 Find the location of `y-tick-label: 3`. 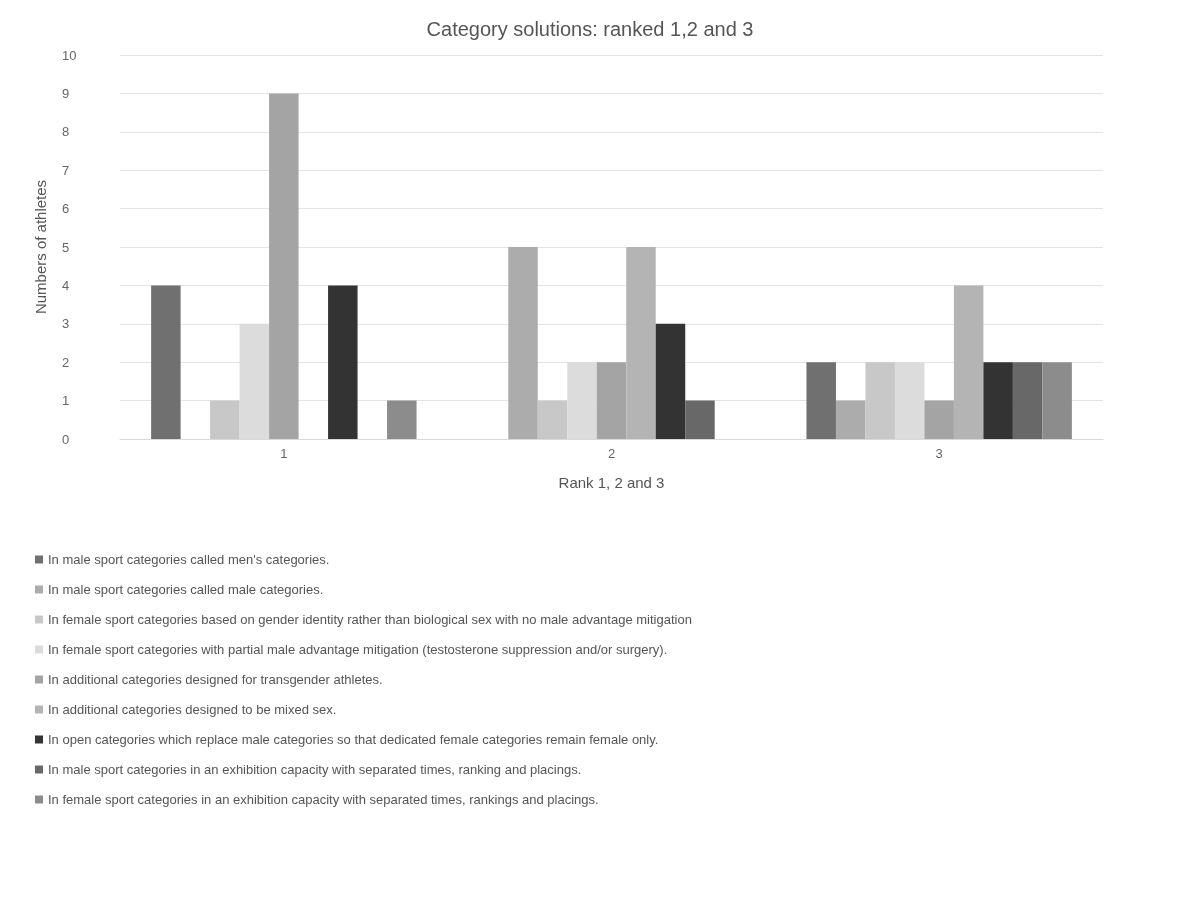

y-tick-label: 3 is located at coordinates (66, 324).